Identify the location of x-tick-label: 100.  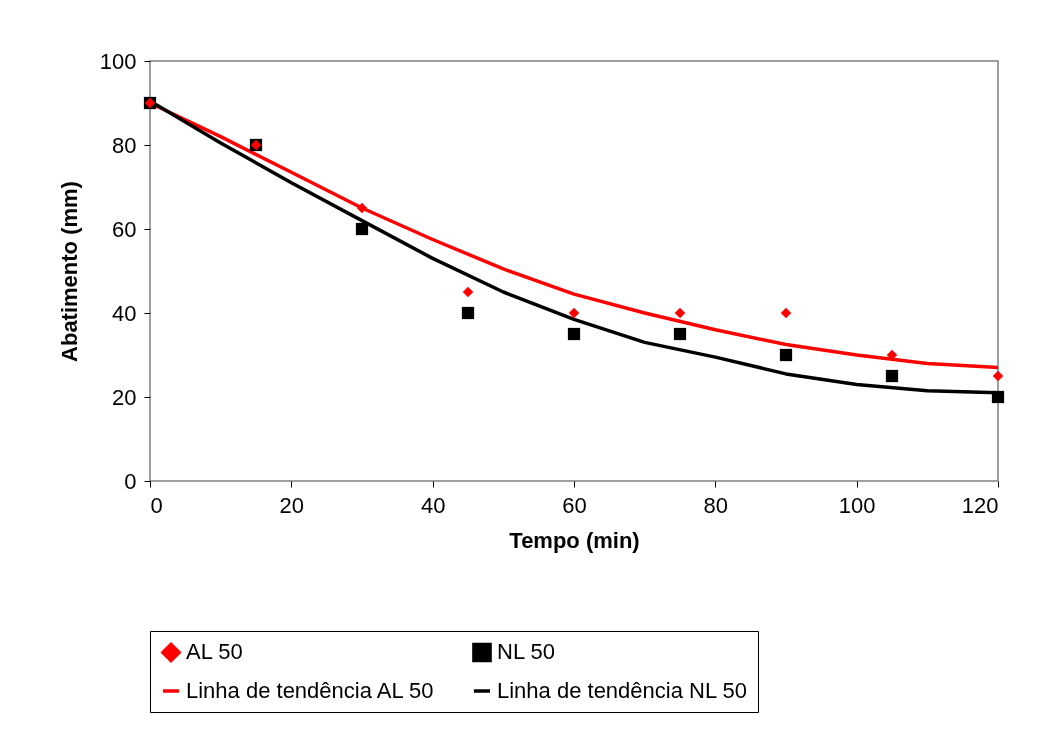
(857, 505).